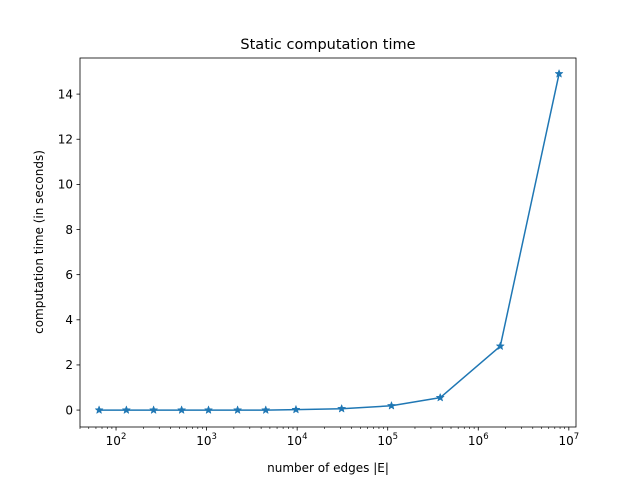 The width and height of the screenshot is (640, 480). I want to click on y-tick-label: 12, so click(65, 140).